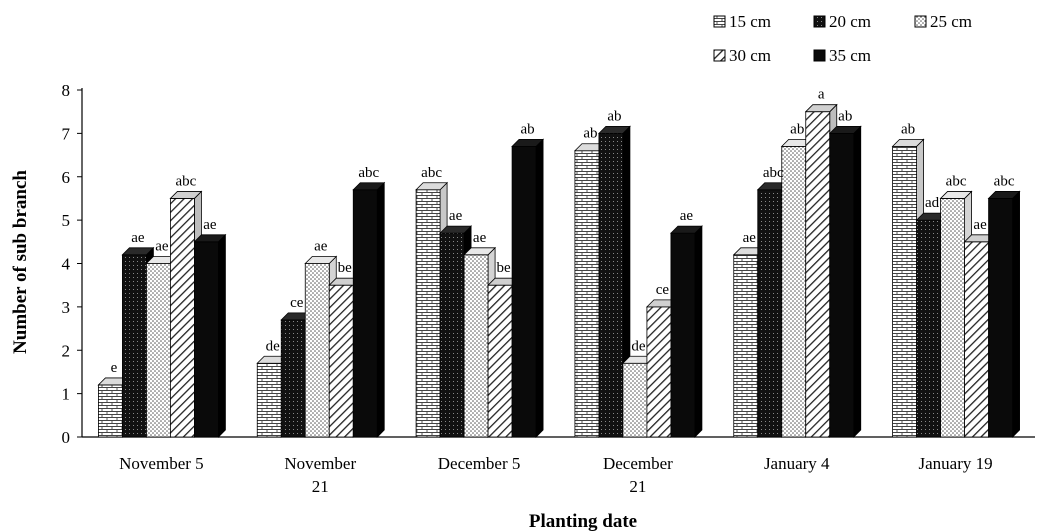  I want to click on legend-item: 35 cm, so click(842, 55).